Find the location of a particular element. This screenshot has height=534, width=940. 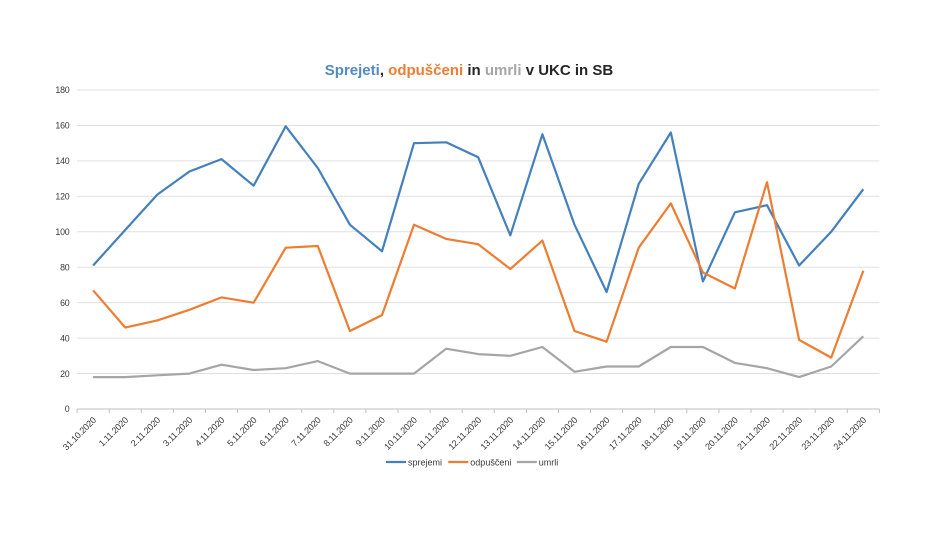

svg-text: 40 is located at coordinates (65, 338).